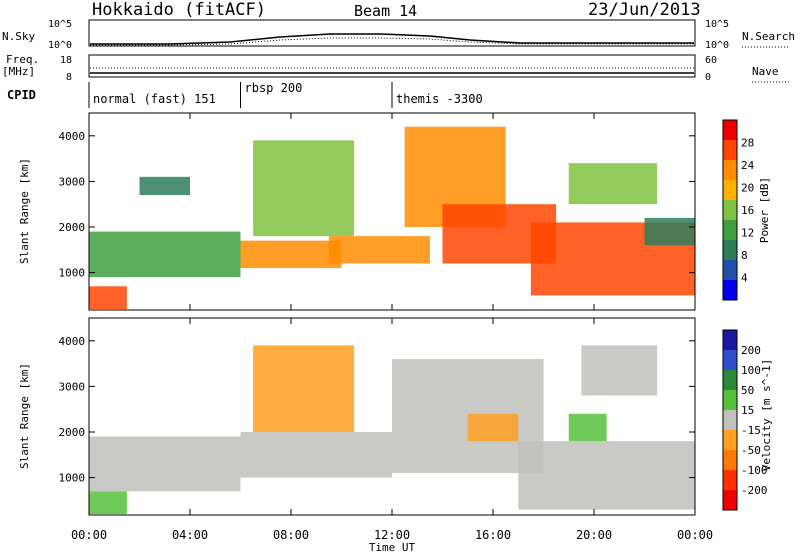 The width and height of the screenshot is (800, 554). Describe the element at coordinates (754, 490) in the screenshot. I see `velocity-colorbar-tick: -200` at that location.